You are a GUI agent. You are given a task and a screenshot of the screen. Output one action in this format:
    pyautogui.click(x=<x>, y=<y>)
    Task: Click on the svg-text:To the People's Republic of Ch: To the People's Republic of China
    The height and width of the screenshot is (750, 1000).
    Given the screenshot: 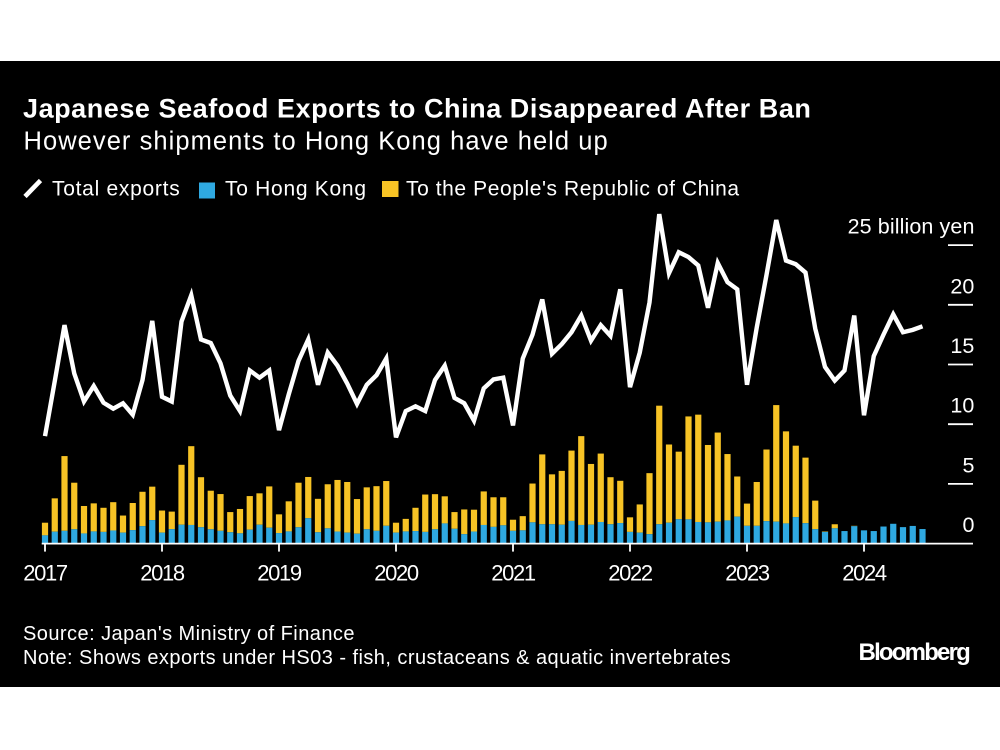 What is the action you would take?
    pyautogui.click(x=573, y=188)
    